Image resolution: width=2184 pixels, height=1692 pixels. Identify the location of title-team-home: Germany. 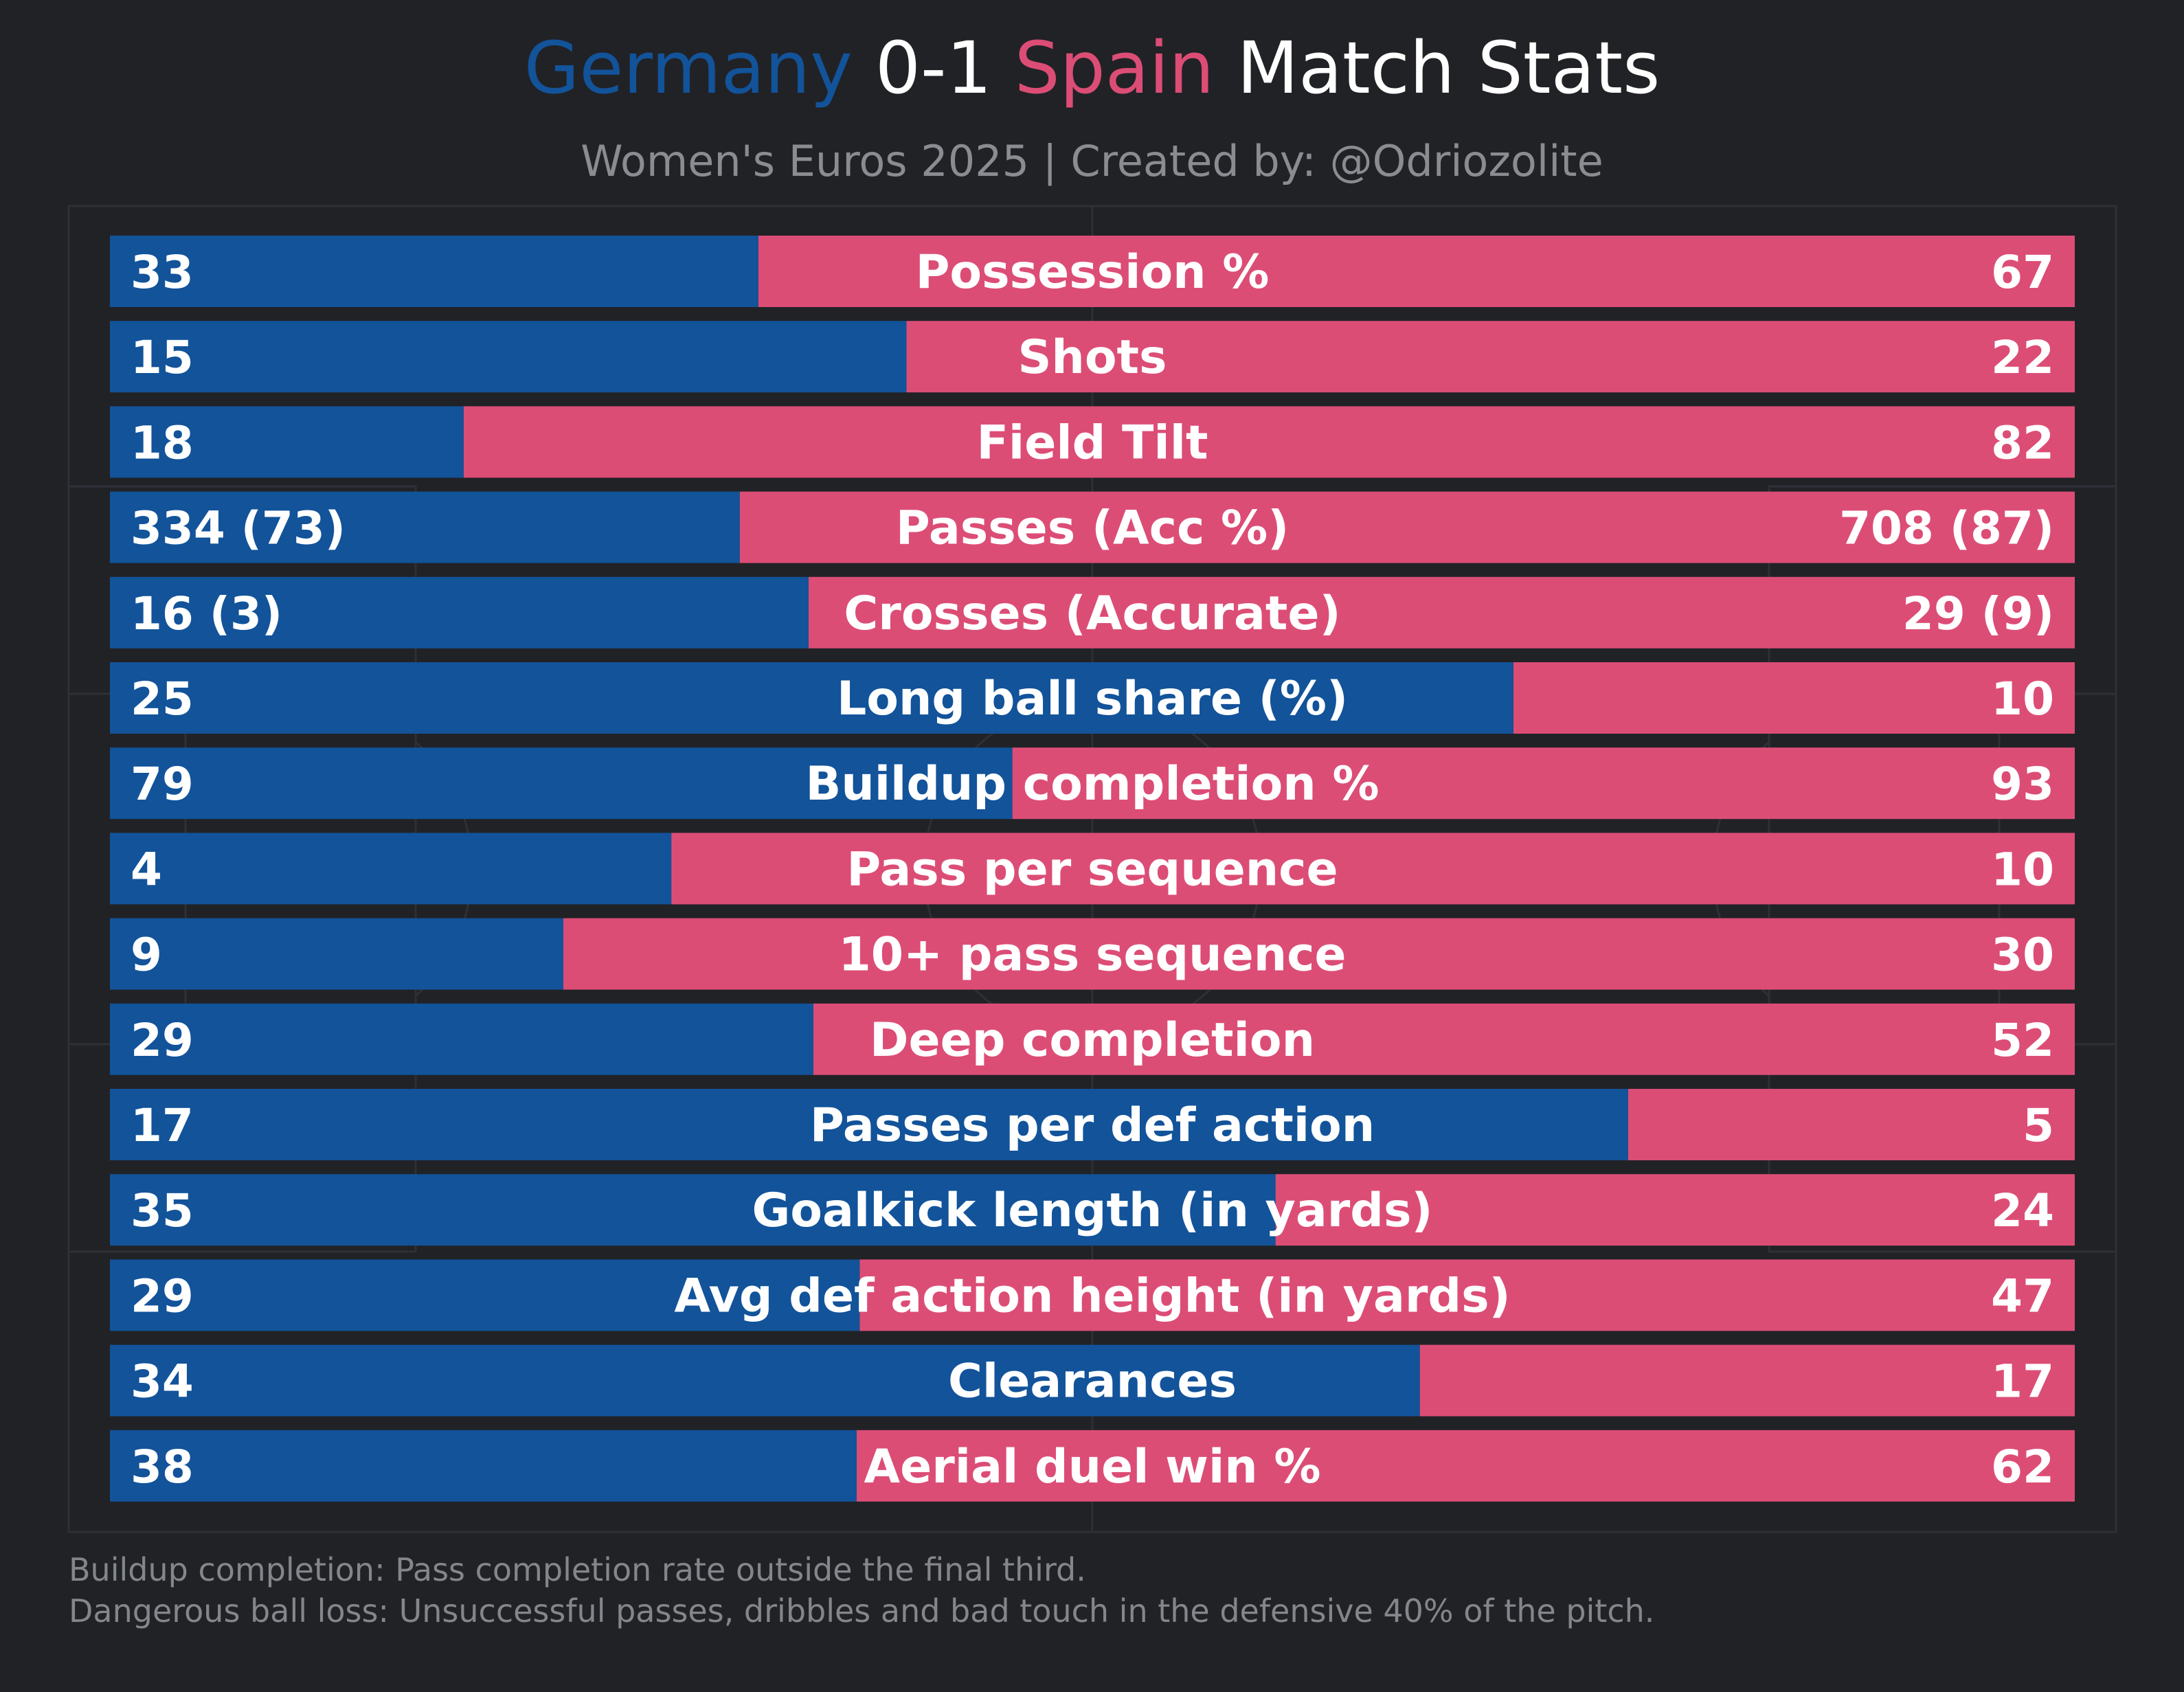
(688, 68).